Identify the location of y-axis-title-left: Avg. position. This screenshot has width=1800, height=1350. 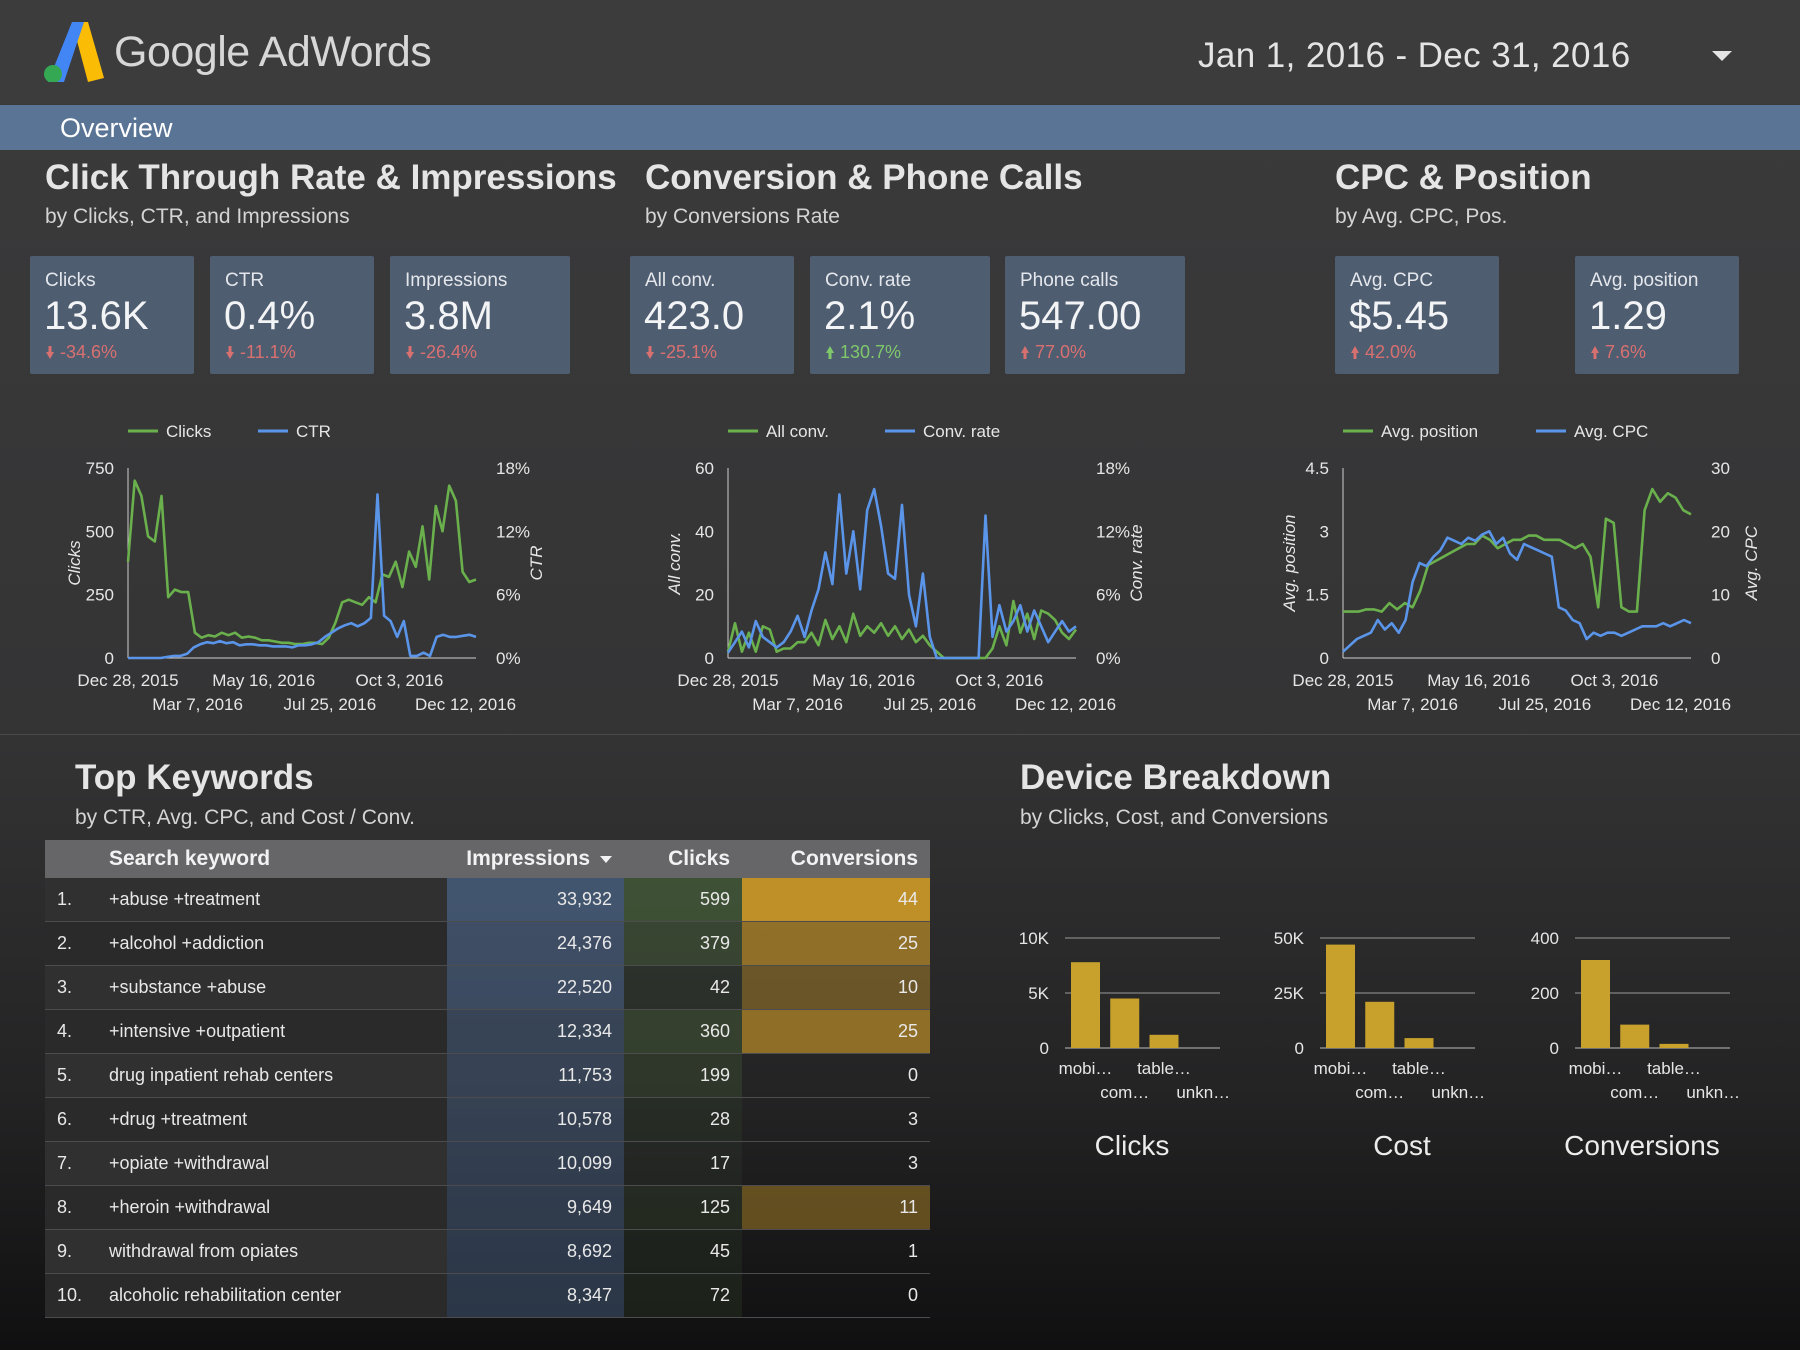
(1289, 563).